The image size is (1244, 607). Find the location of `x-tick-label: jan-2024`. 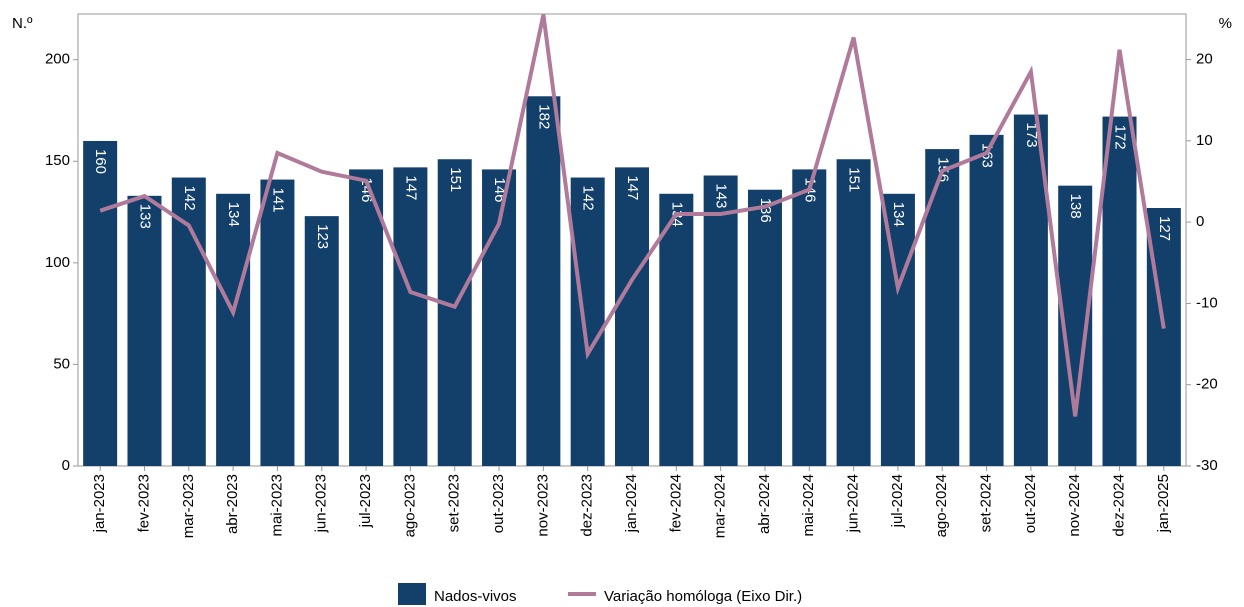

x-tick-label: jan-2024 is located at coordinates (631, 503).